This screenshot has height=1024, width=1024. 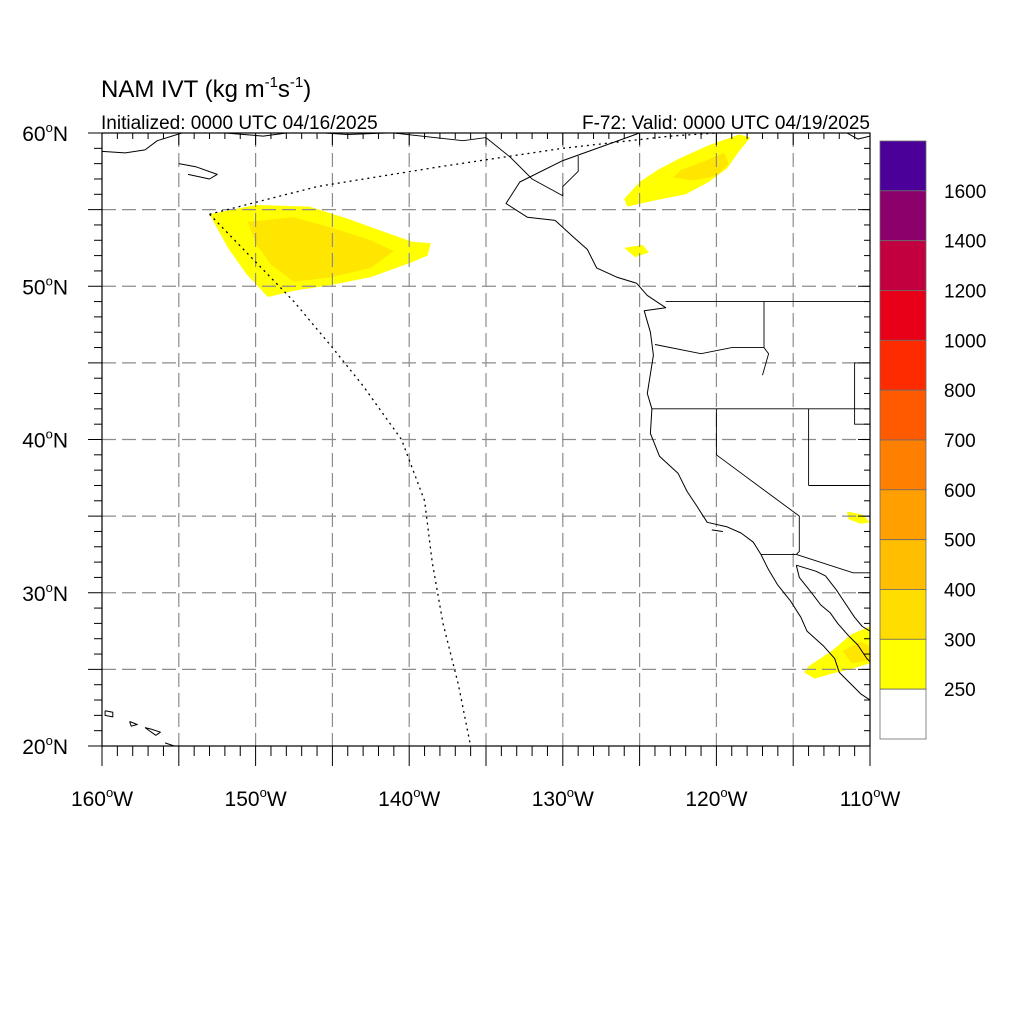 I want to click on lon-tick-label: 110oW, so click(x=870, y=798).